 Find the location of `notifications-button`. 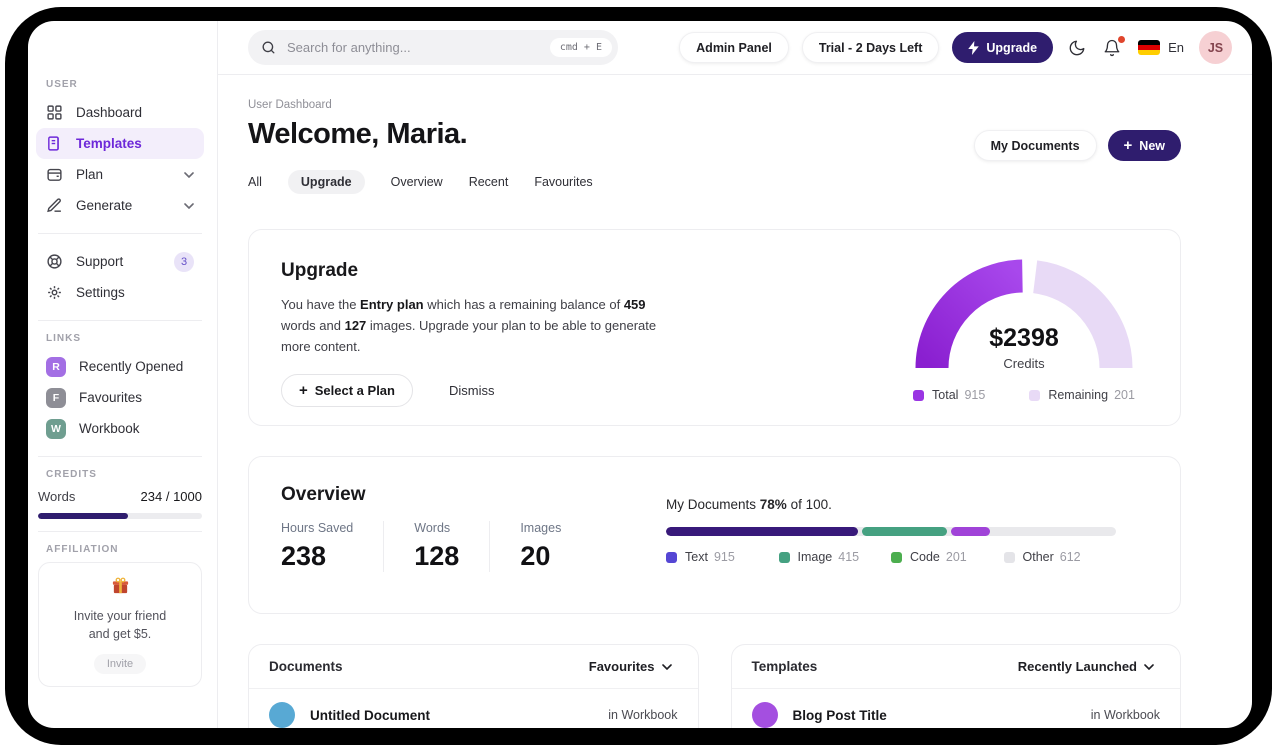

notifications-button is located at coordinates (1113, 47).